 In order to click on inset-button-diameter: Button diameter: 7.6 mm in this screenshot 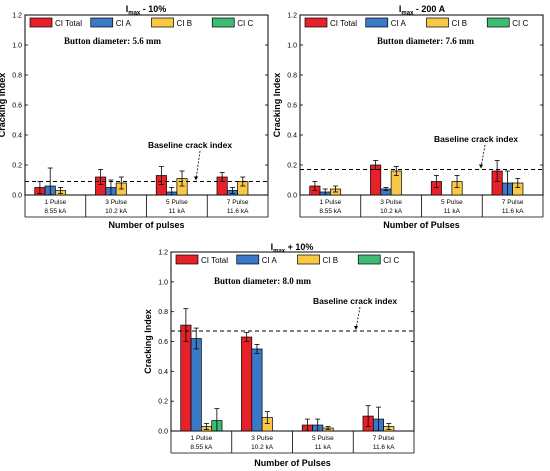, I will do `click(425, 41)`.